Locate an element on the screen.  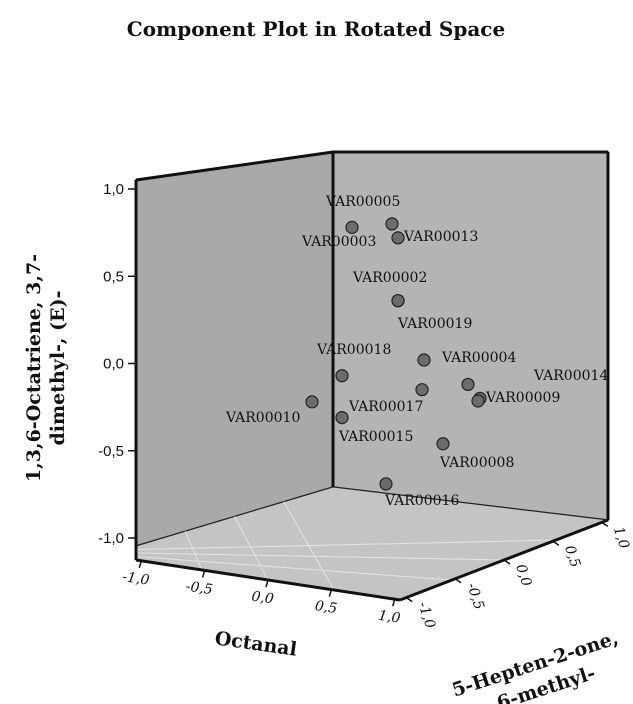
y-tick-label: 0,5 is located at coordinates (113, 276).